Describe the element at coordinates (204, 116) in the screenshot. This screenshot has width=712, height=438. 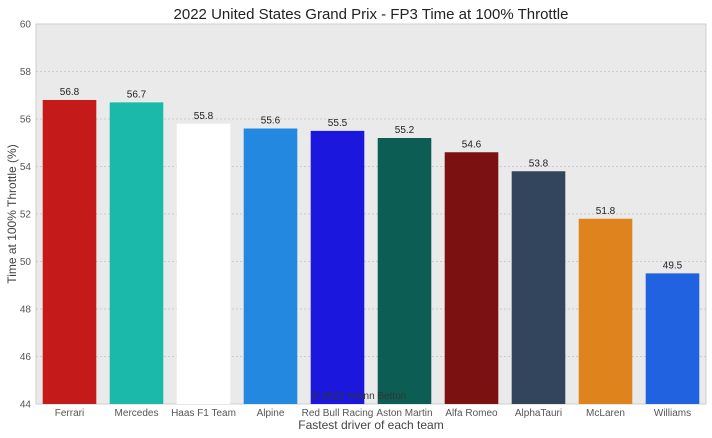
I see `data-label: 55.8` at that location.